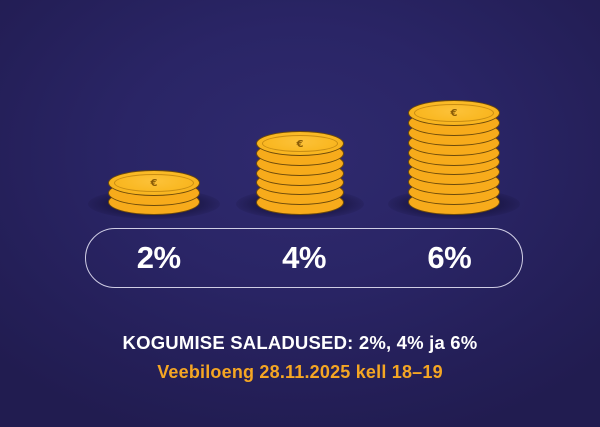  I want to click on percent-value-2: 2%, so click(158, 257).